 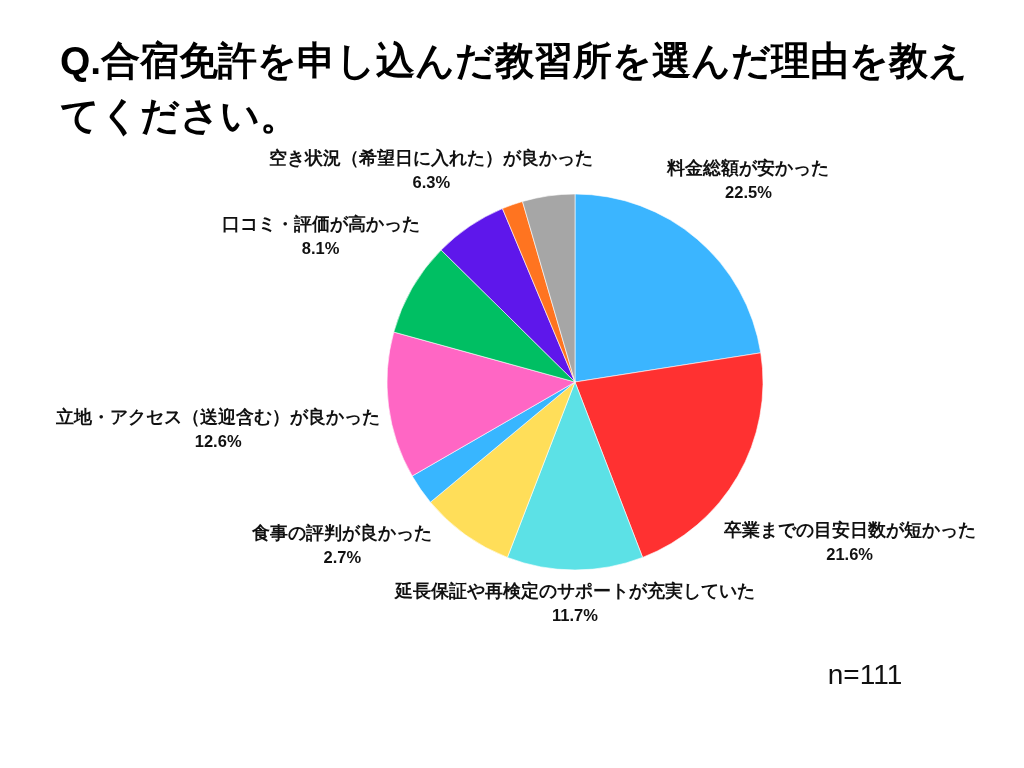 What do you see at coordinates (179, 116) in the screenshot?
I see `title: てください。` at bounding box center [179, 116].